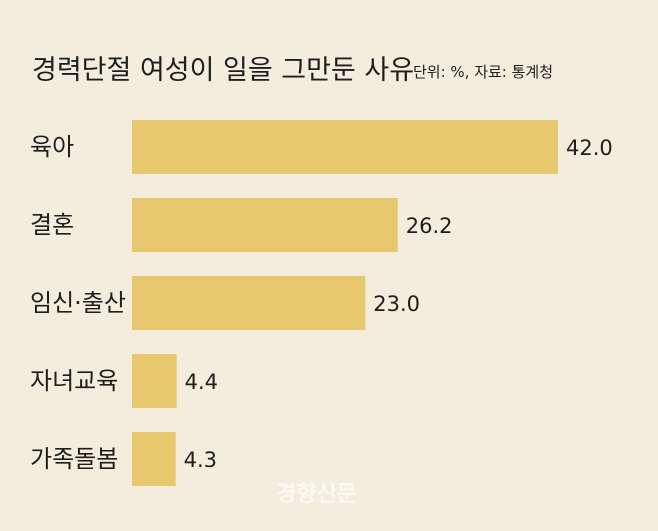 This screenshot has height=531, width=658. Describe the element at coordinates (52, 147) in the screenshot. I see `category-label: 육아` at that location.